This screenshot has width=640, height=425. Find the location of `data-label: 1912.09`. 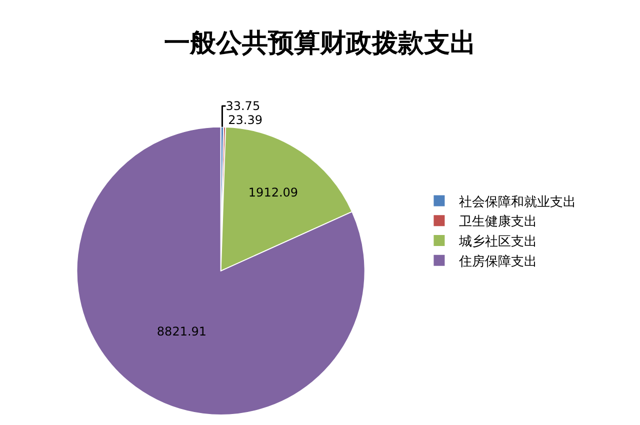

data-label: 1912.09 is located at coordinates (273, 193).